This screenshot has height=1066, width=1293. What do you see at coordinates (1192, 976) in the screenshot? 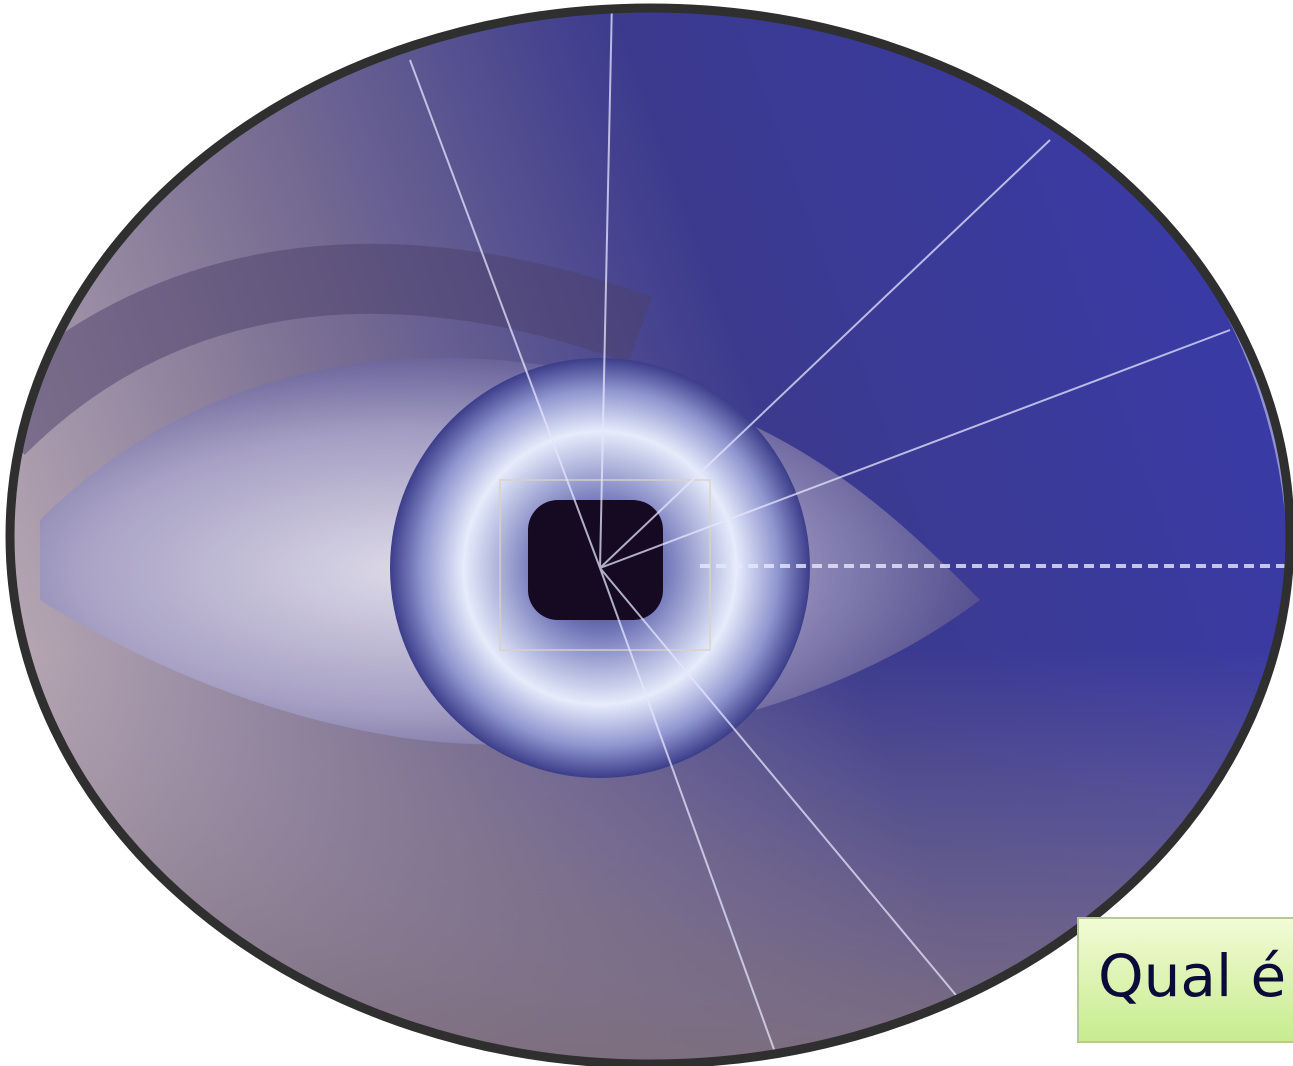
I see `caption: Qual é` at bounding box center [1192, 976].